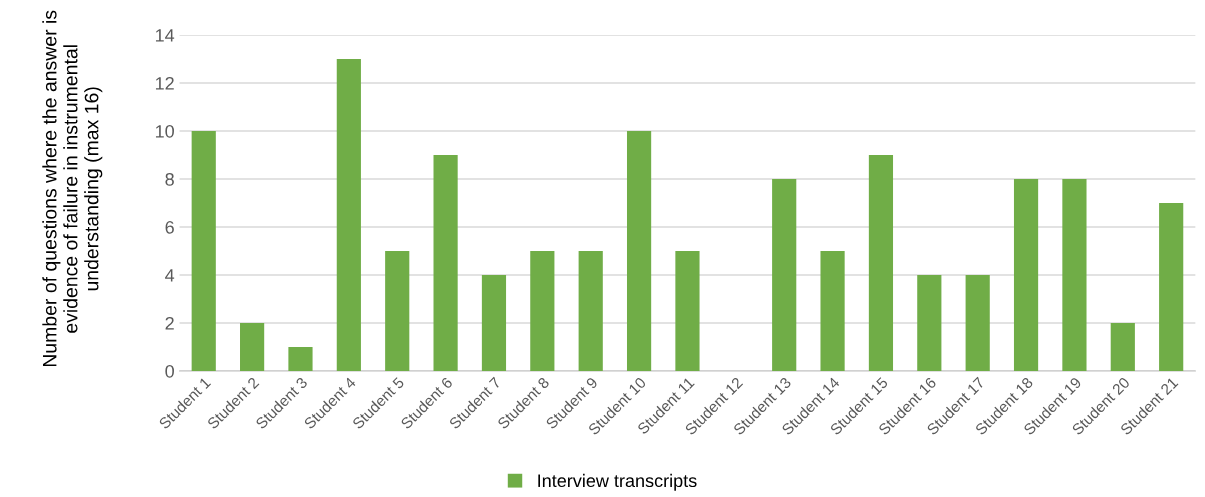  Describe the element at coordinates (170, 275) in the screenshot. I see `y-tick-label: 4` at that location.